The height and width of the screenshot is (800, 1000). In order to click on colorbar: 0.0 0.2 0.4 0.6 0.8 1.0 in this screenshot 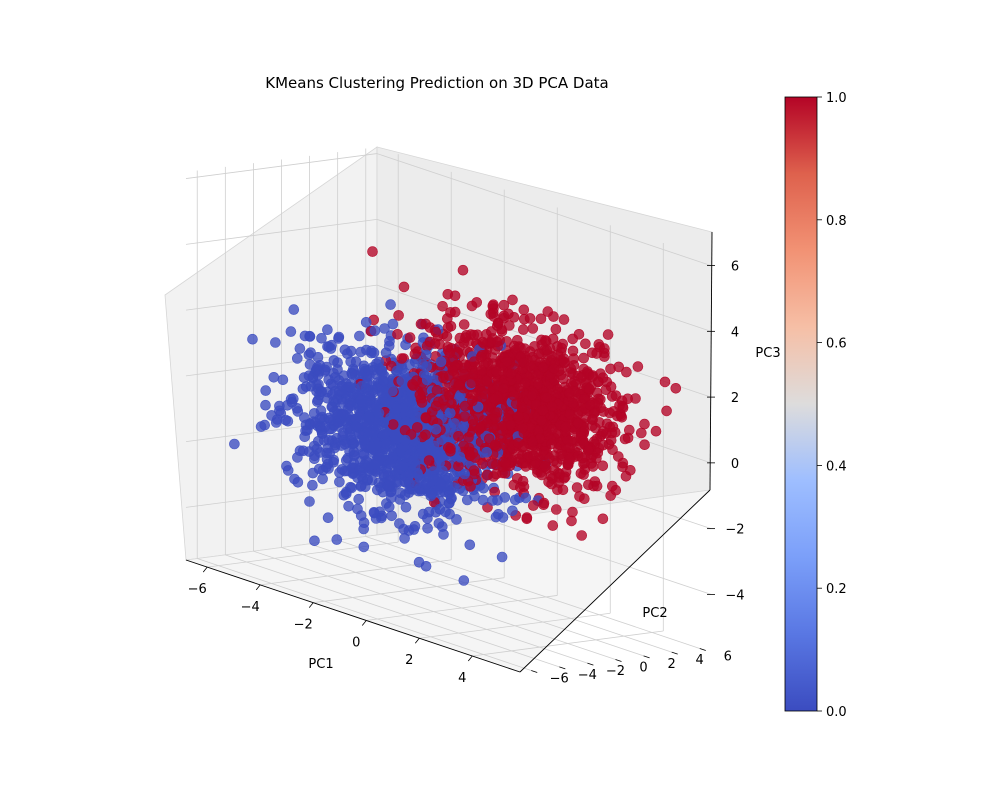, I will do `click(815, 405)`.